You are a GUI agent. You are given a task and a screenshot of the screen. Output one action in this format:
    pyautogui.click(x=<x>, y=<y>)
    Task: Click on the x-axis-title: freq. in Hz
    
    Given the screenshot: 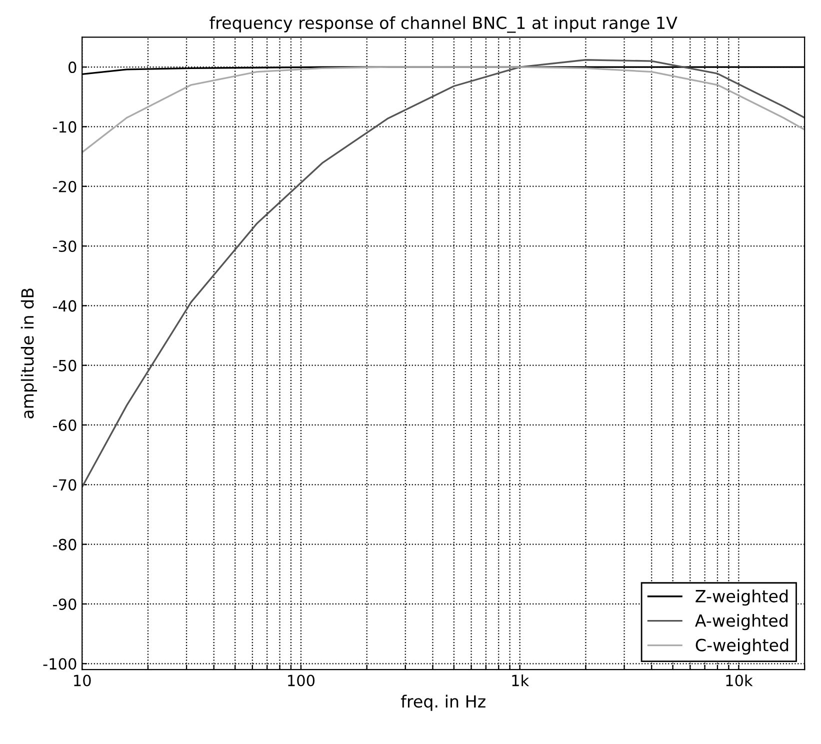 What is the action you would take?
    pyautogui.click(x=443, y=702)
    